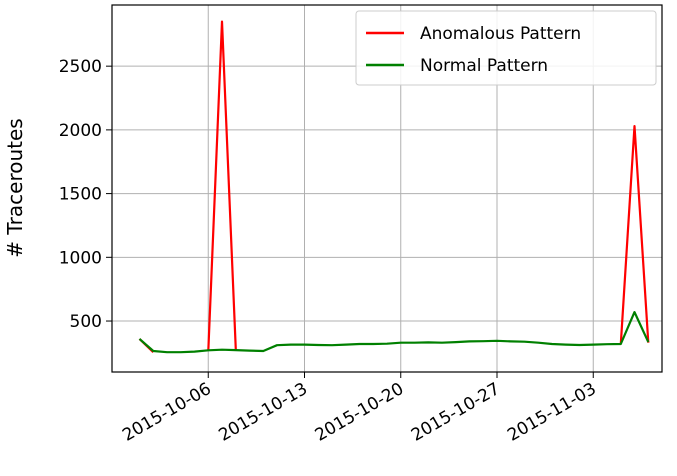 This screenshot has width=677, height=476. Describe the element at coordinates (360, 412) in the screenshot. I see `x-tick-label: 2015-10-20` at that location.